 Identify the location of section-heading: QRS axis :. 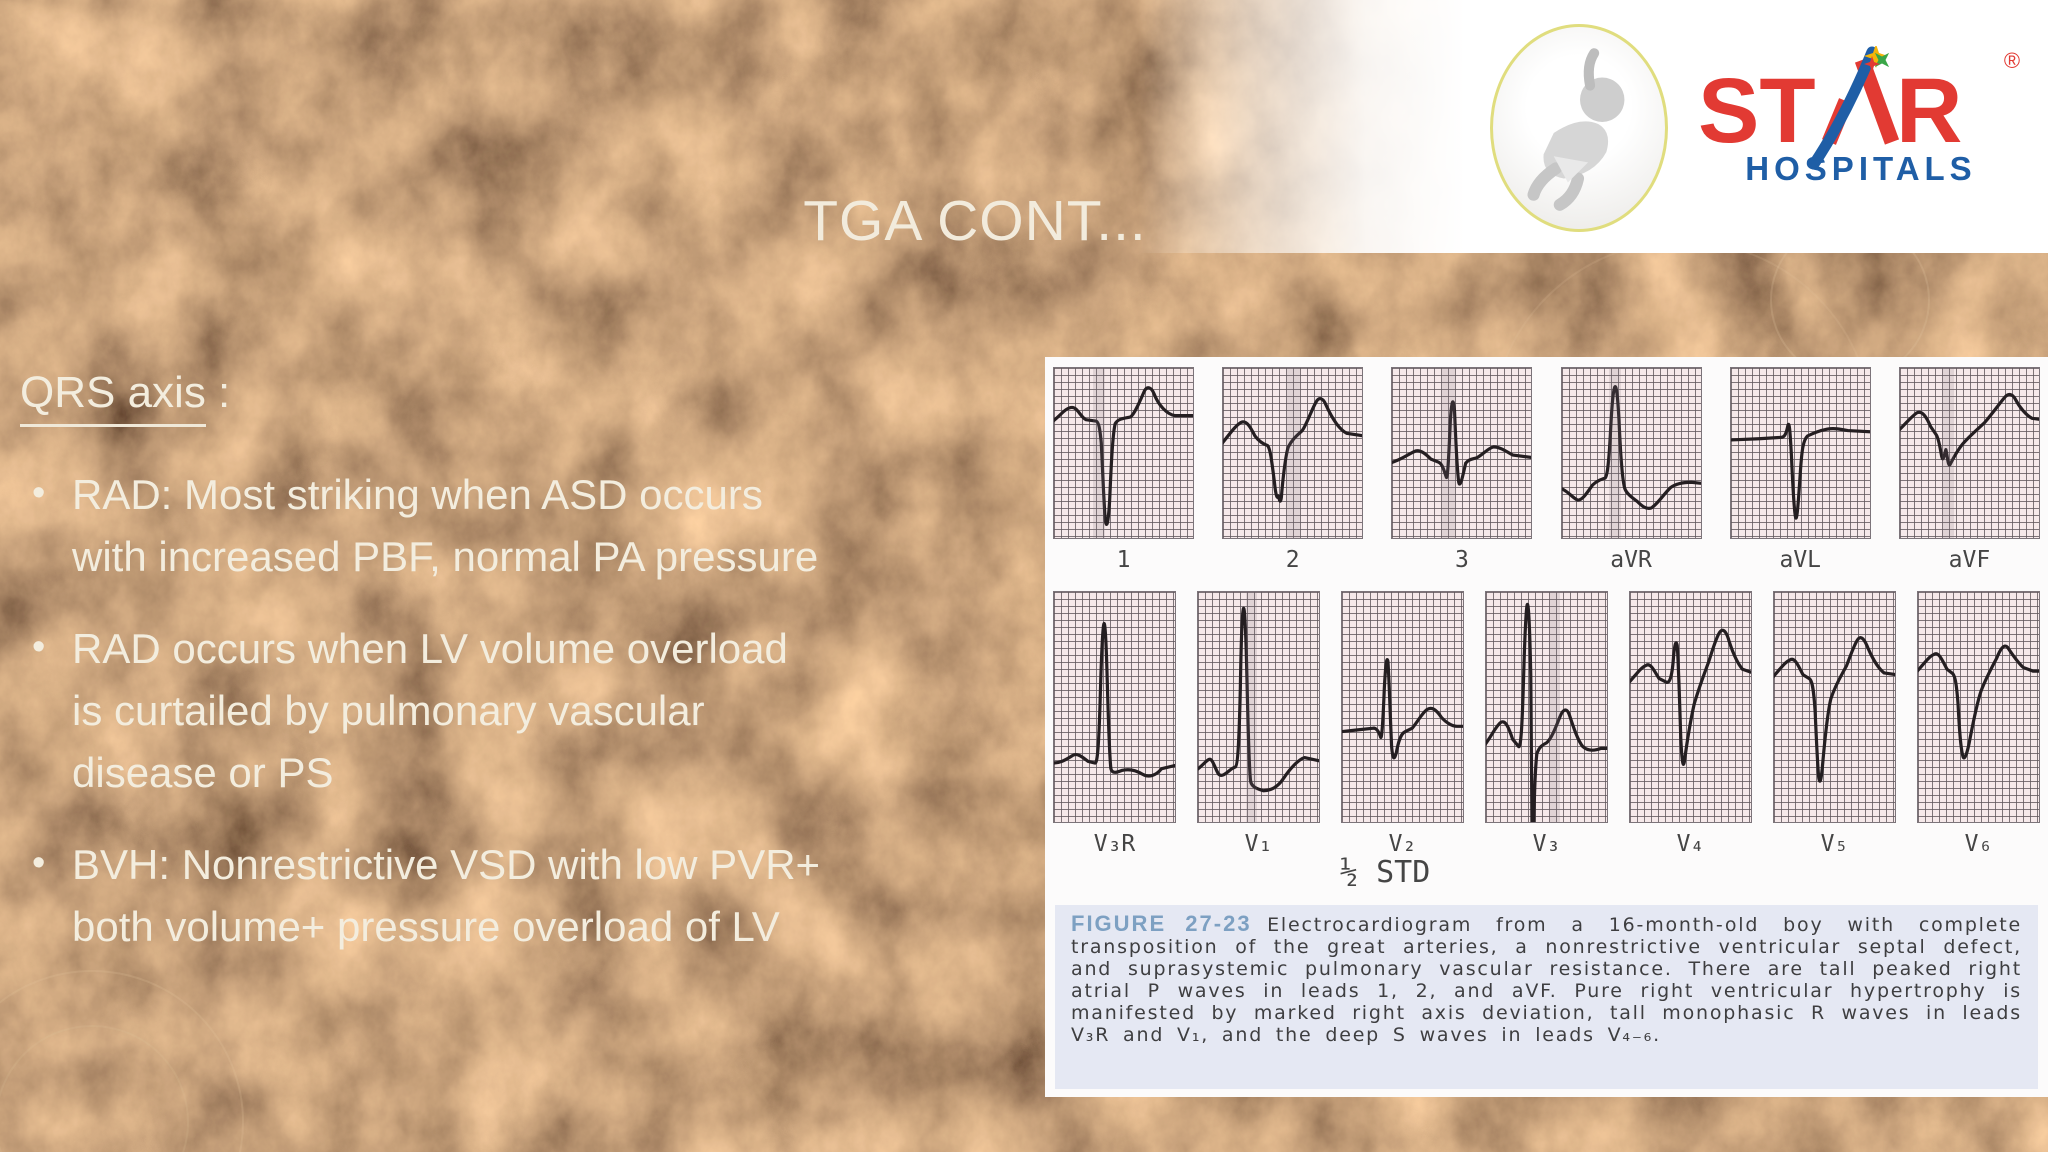
(525, 397).